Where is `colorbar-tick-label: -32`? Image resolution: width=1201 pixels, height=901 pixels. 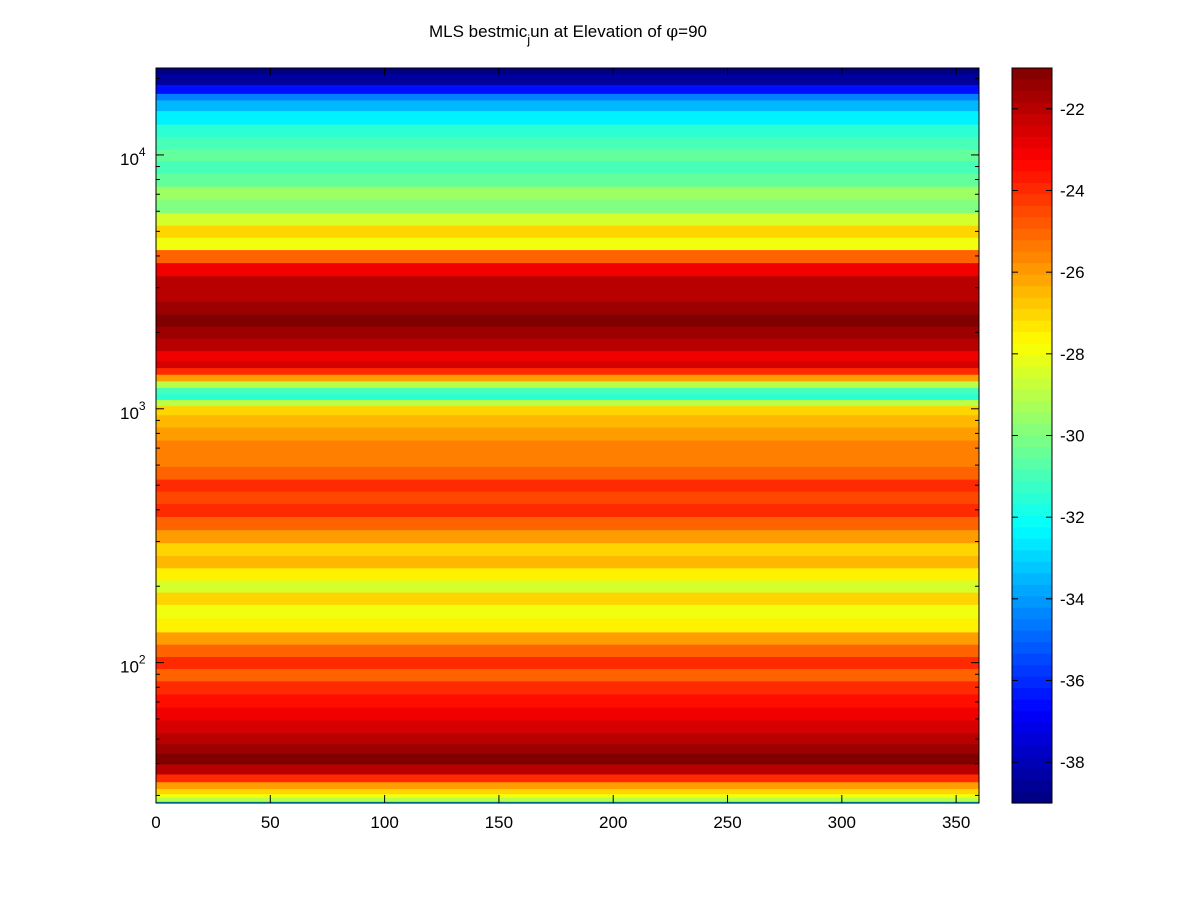
colorbar-tick-label: -32 is located at coordinates (1072, 517).